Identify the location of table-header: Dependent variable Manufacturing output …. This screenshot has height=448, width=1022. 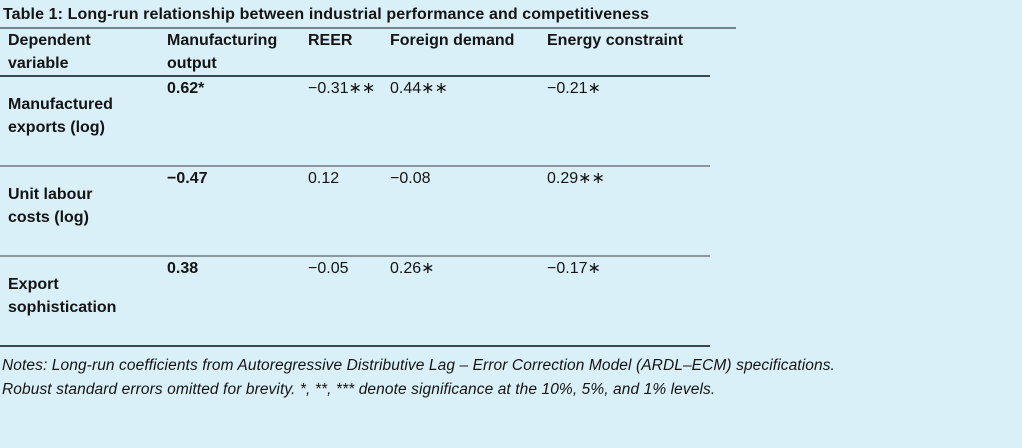
(355, 53).